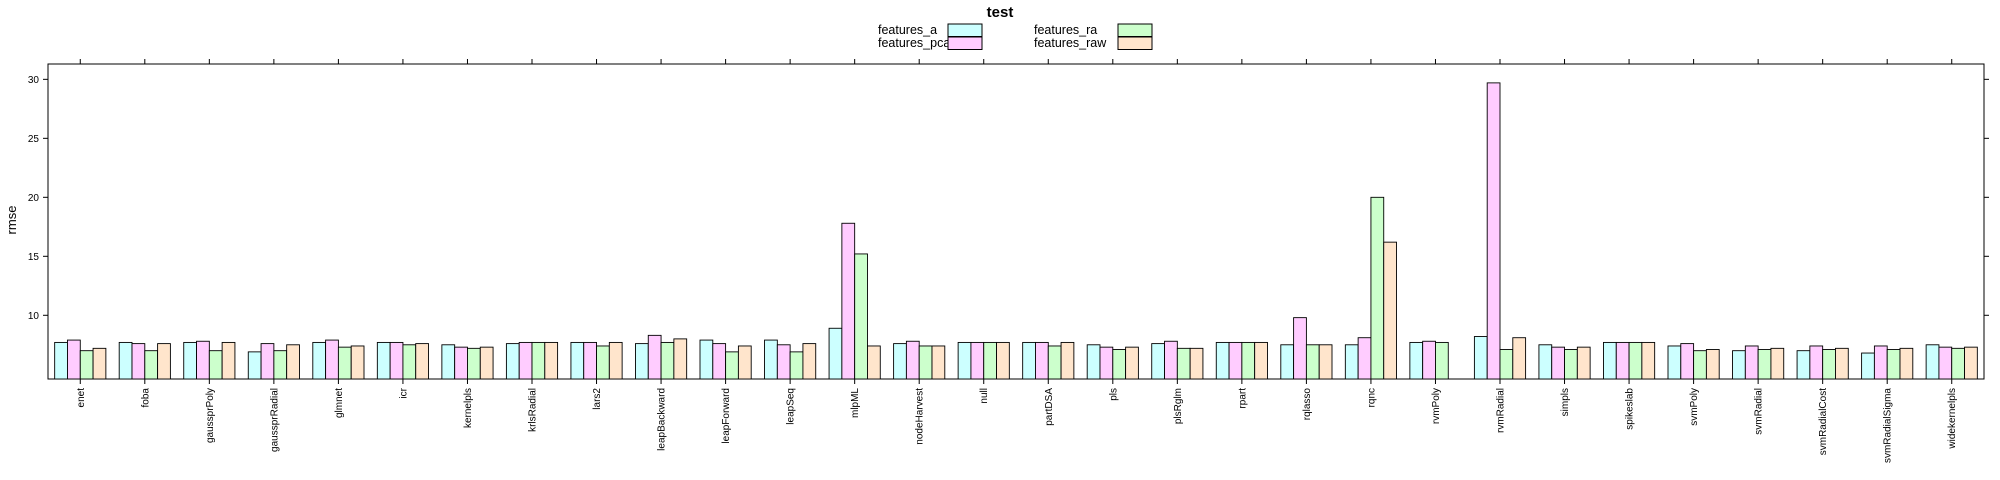 The image size is (2000, 480). What do you see at coordinates (920, 416) in the screenshot?
I see `x-tick-label: nodeHarvest` at bounding box center [920, 416].